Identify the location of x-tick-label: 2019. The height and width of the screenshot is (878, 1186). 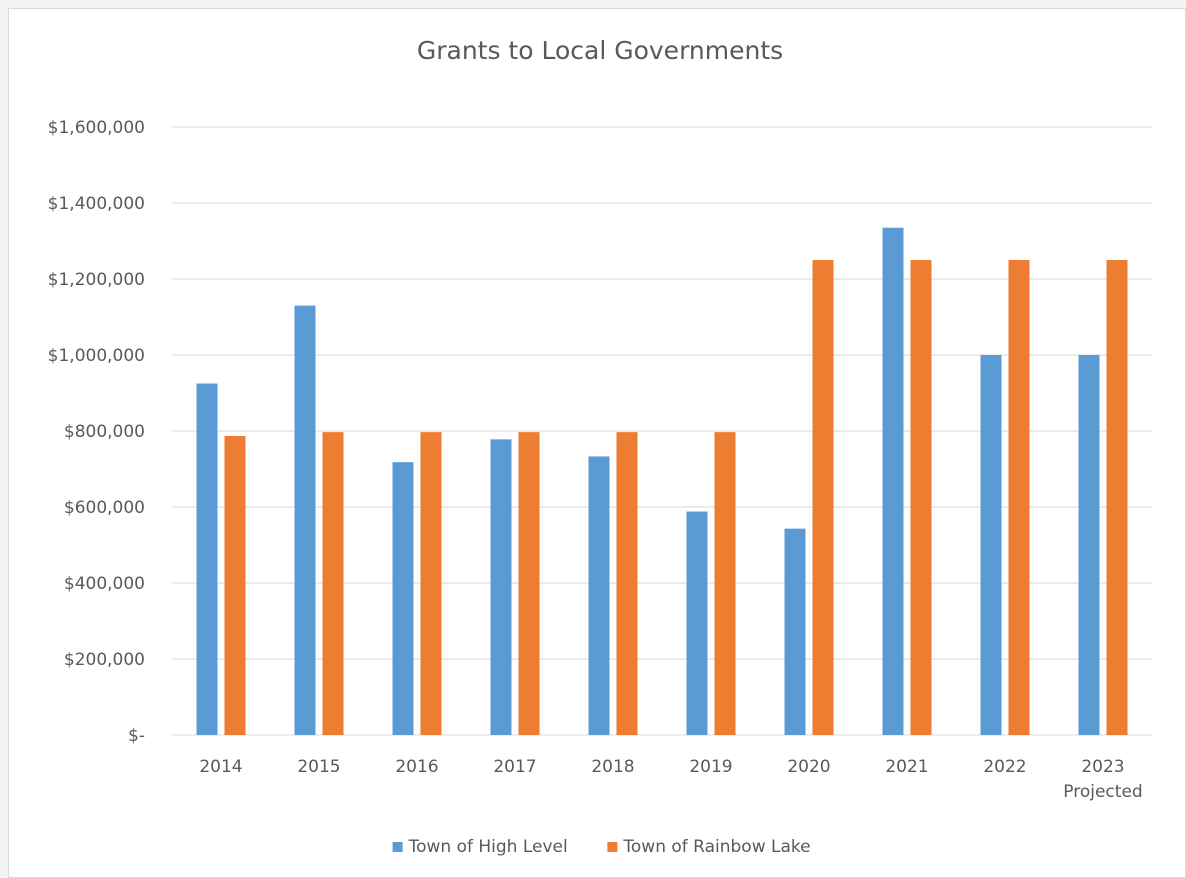
(710, 767).